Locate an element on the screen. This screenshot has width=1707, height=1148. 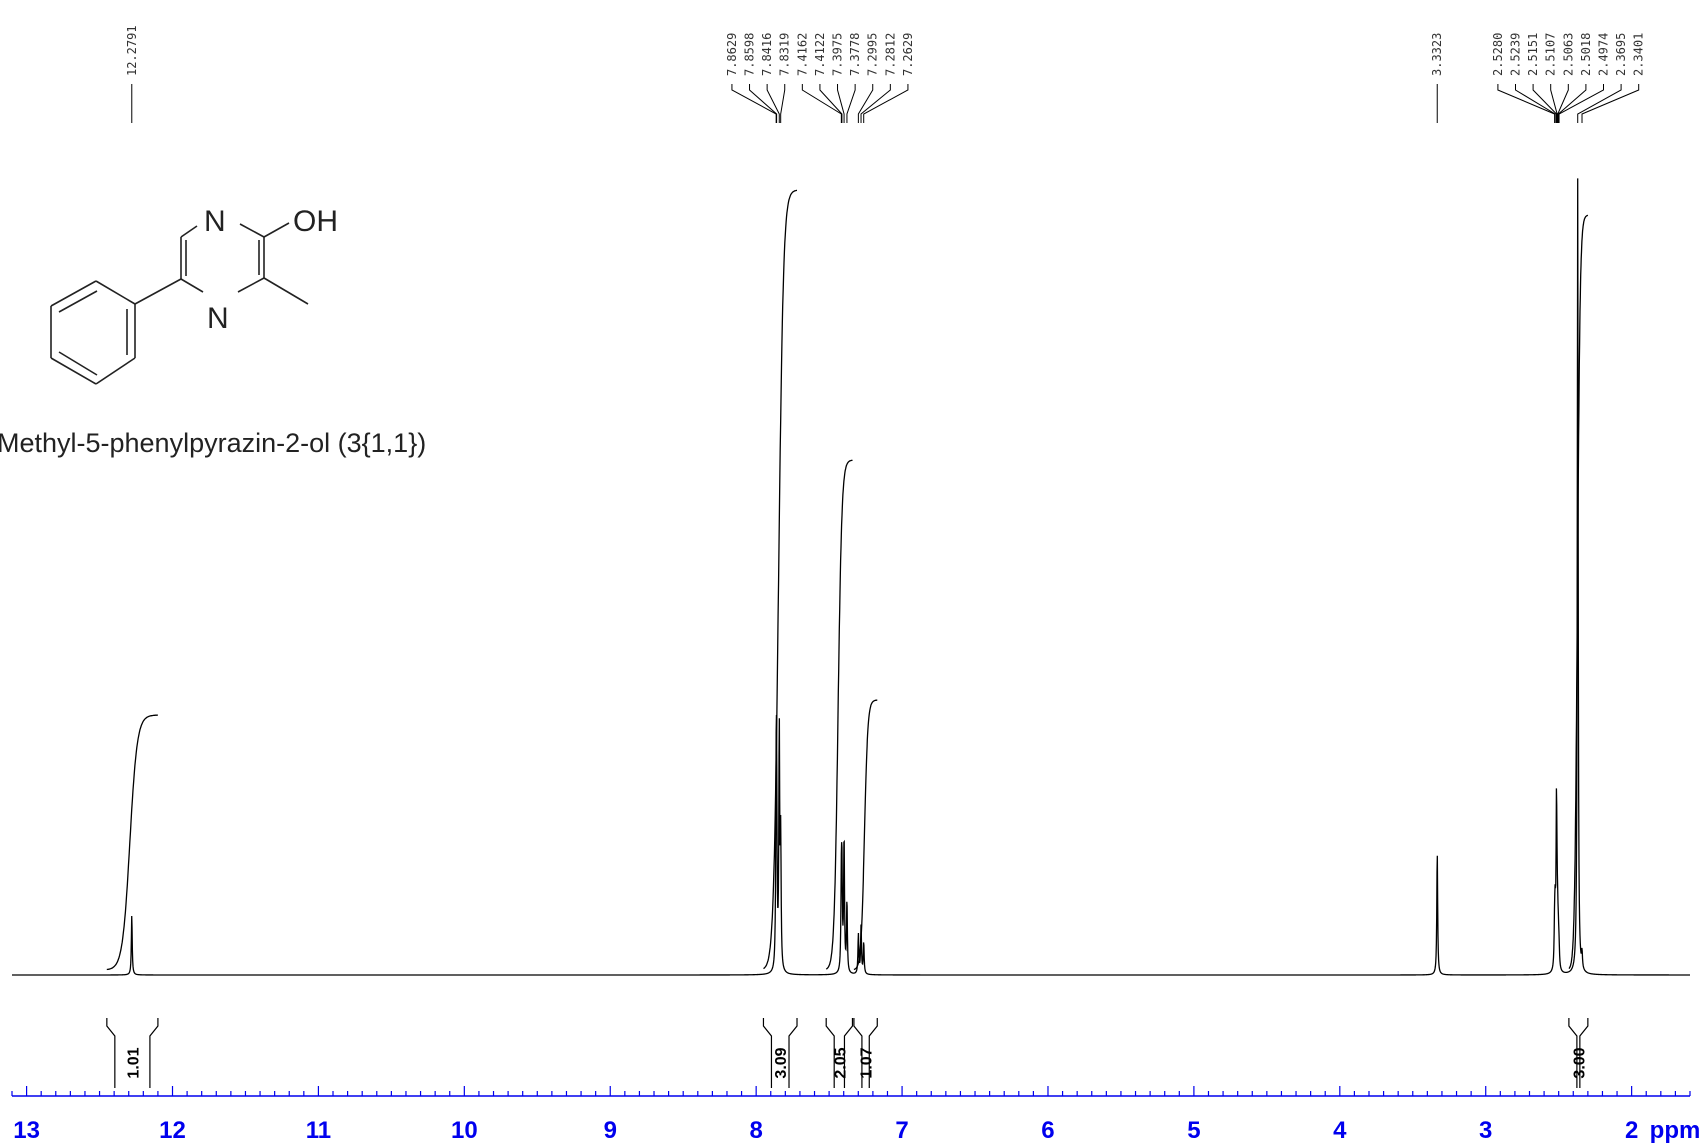
x-axis: 13 12 11 10 9 8 7 6 5 4 3 2 ppm is located at coordinates (856, 1115).